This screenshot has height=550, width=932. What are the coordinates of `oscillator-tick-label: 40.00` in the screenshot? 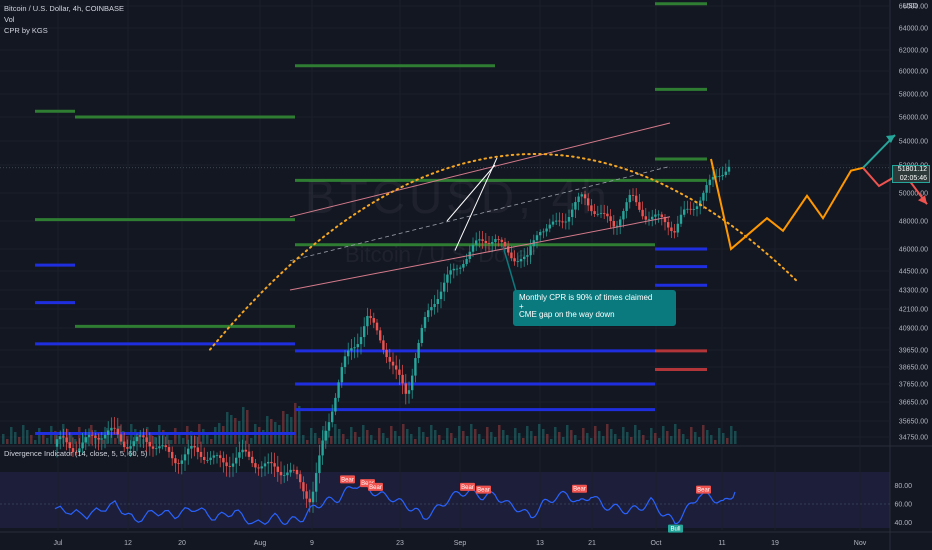 It's located at (903, 523).